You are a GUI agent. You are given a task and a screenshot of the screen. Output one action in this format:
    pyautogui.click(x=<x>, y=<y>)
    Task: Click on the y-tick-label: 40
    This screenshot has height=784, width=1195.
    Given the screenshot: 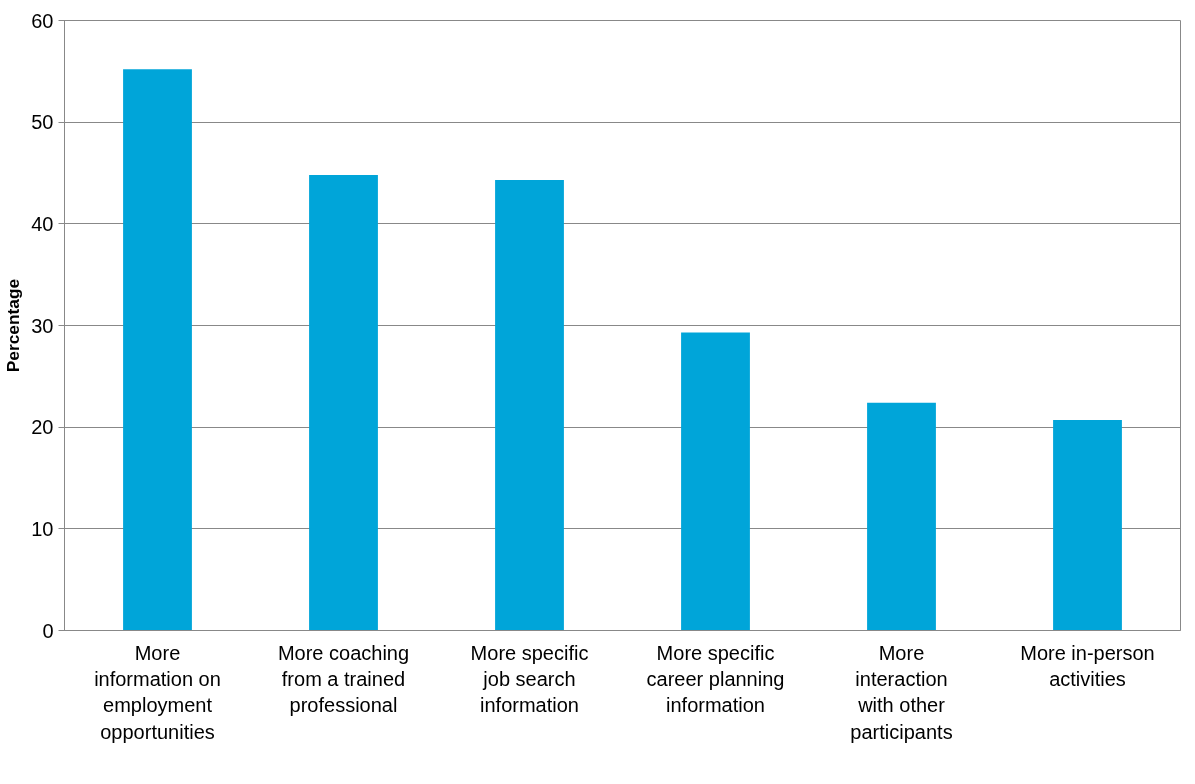 What is the action you would take?
    pyautogui.click(x=42, y=223)
    